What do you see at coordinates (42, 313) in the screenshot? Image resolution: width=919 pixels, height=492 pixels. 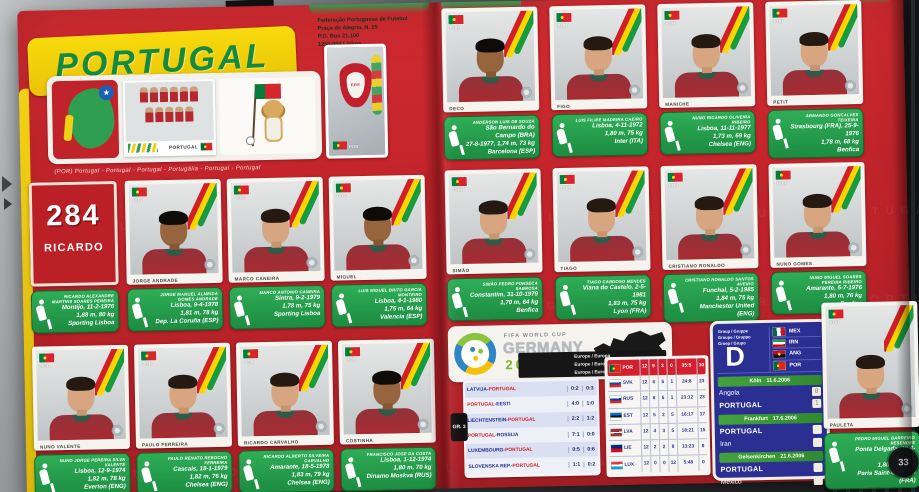 I see `goalkeeper-silhouette-icon` at bounding box center [42, 313].